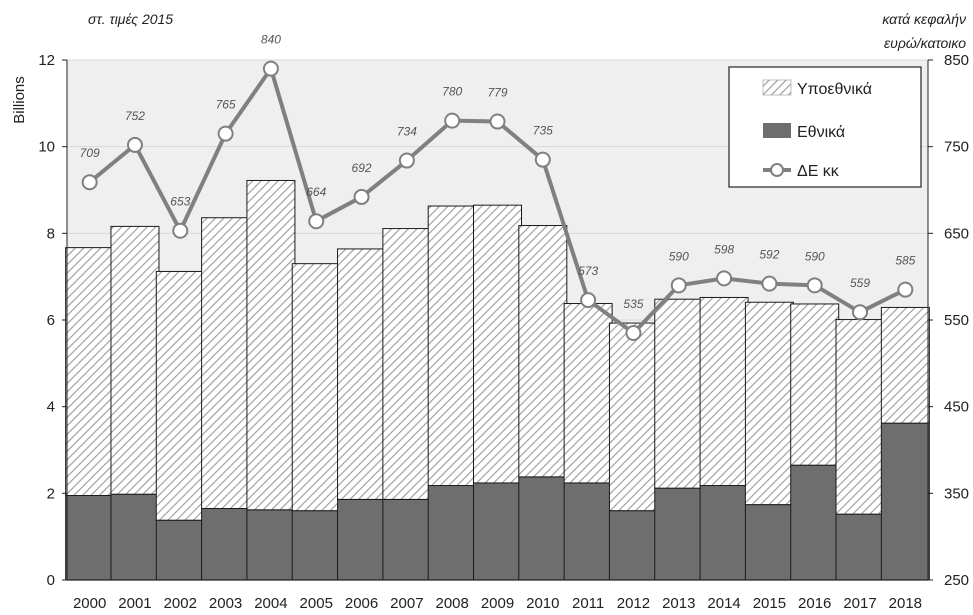  Describe the element at coordinates (956, 493) in the screenshot. I see `y2-tick-label: 350` at that location.